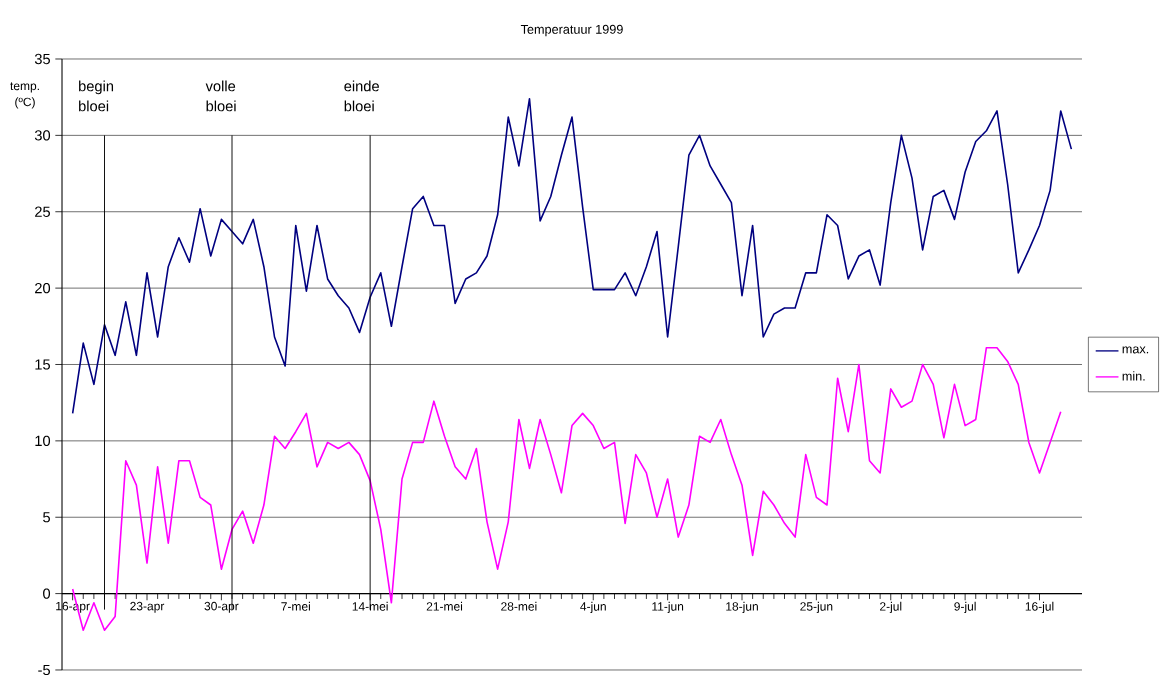  I want to click on legend-label: min., so click(1133, 376).